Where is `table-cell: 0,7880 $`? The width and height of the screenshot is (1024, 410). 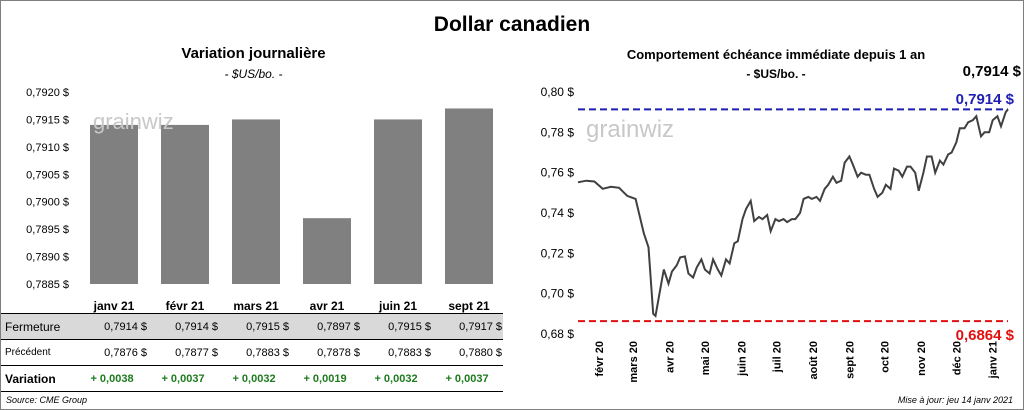
table-cell: 0,7880 $ is located at coordinates (480, 352).